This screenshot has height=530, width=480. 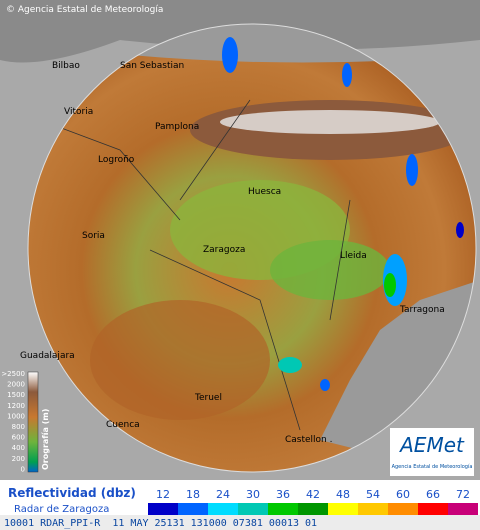 What do you see at coordinates (61, 509) in the screenshot?
I see `legend-subtitle: Radar de Zaragoza` at bounding box center [61, 509].